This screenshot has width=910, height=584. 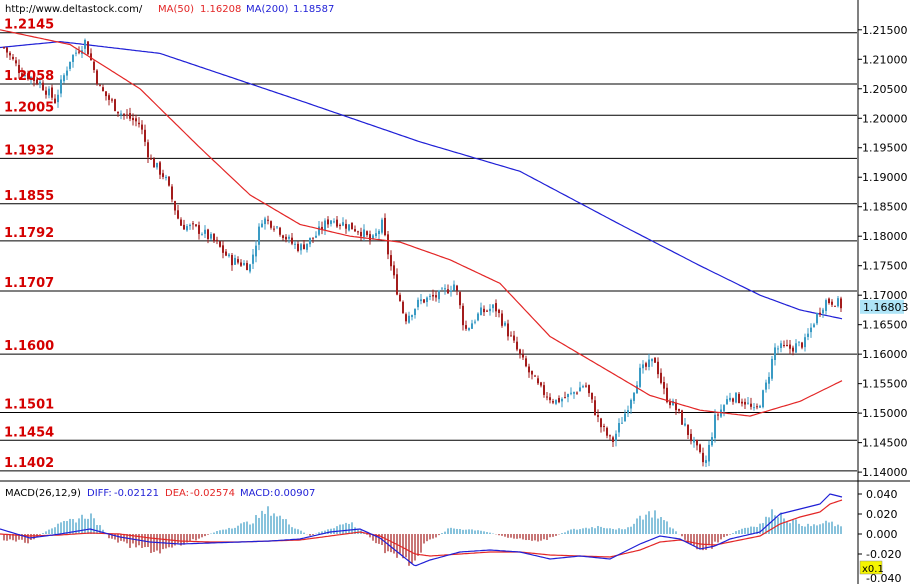 What do you see at coordinates (99, 493) in the screenshot?
I see `macd-diff-label: DIFF:` at bounding box center [99, 493].